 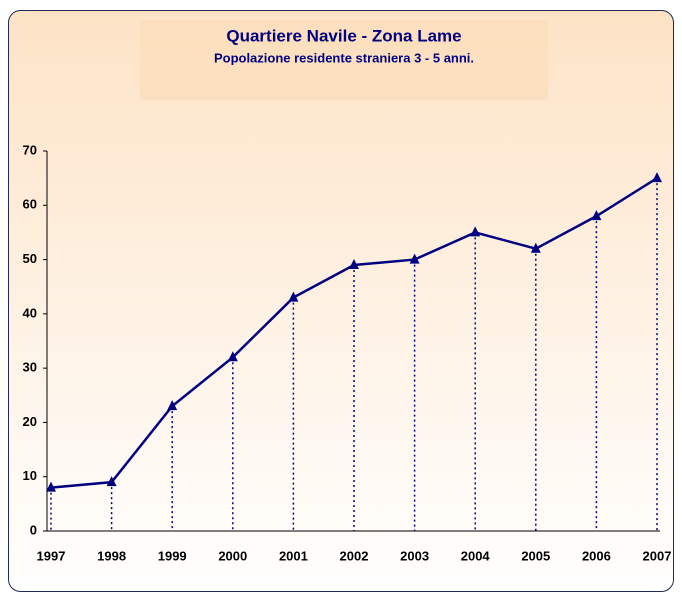 What do you see at coordinates (657, 555) in the screenshot?
I see `x-tick-label: 2007` at bounding box center [657, 555].